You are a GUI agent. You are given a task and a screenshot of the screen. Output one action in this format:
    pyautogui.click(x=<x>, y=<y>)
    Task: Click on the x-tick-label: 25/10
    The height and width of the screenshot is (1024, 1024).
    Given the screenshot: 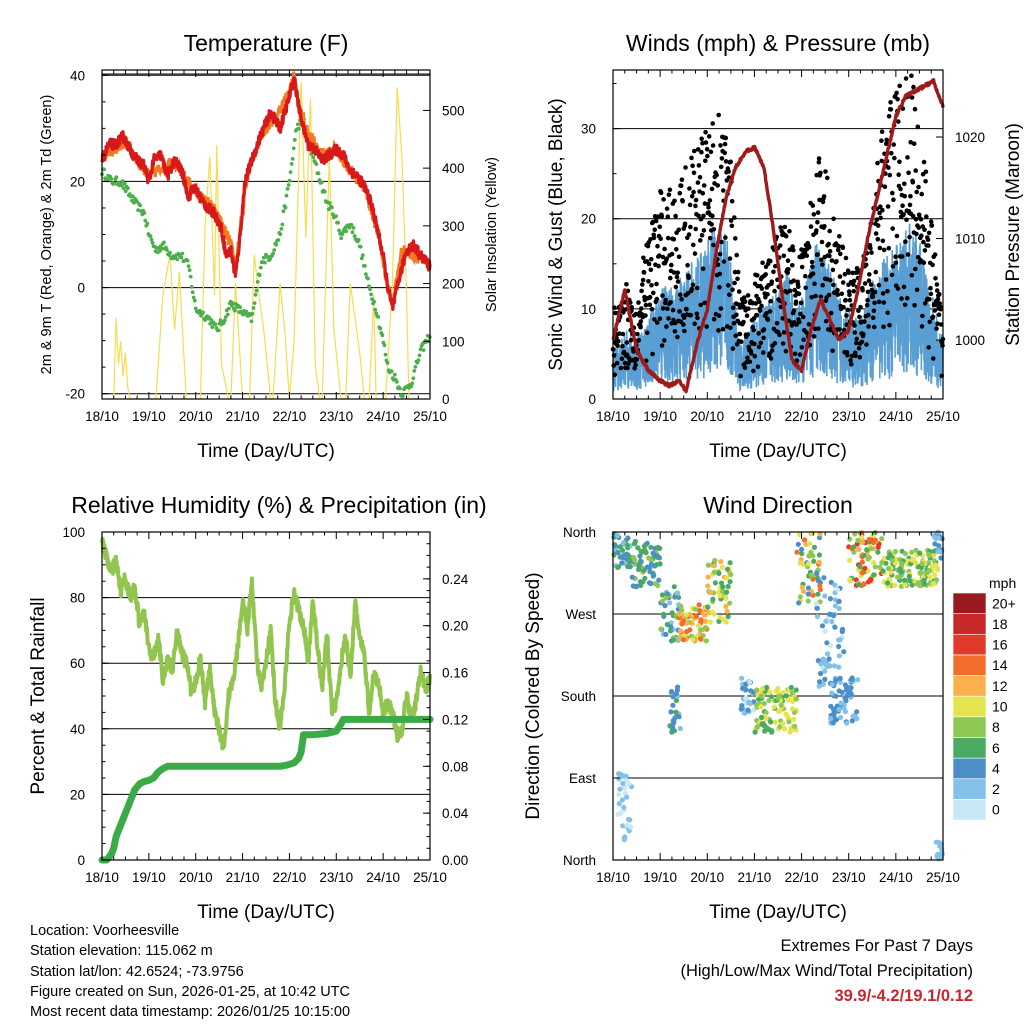 What is the action you would take?
    pyautogui.click(x=430, y=877)
    